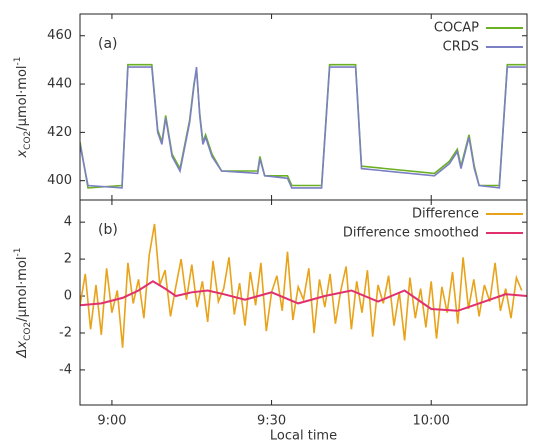  What do you see at coordinates (411, 233) in the screenshot?
I see `legend-label: Difference smoothed` at bounding box center [411, 233].